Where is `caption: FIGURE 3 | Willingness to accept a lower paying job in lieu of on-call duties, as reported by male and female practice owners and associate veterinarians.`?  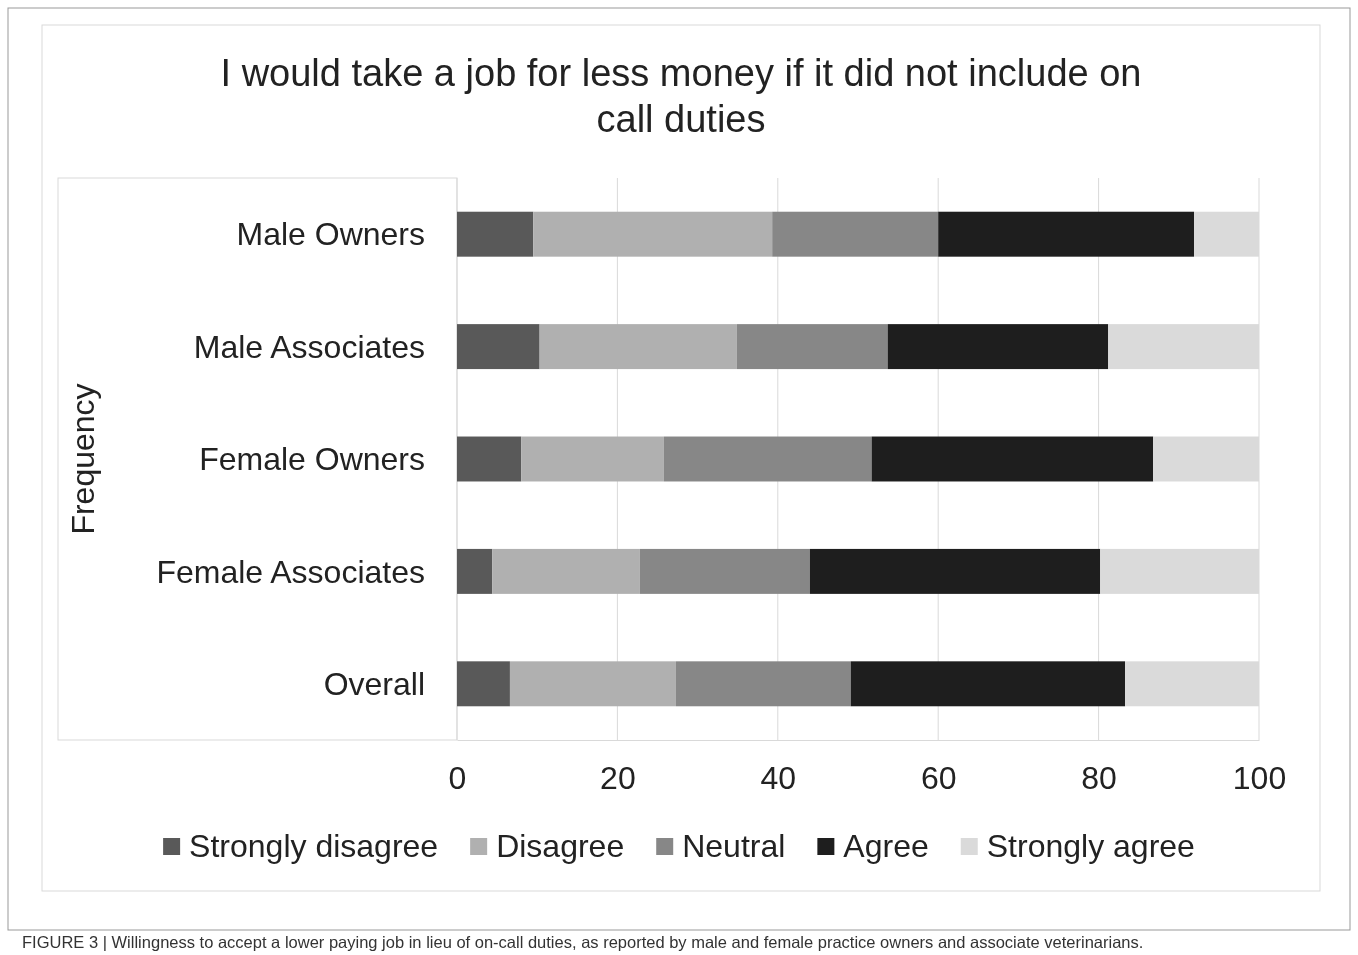 caption: FIGURE 3 | Willingness to accept a lower paying job in lieu of on-call duties, as reported by male and female practice owners and associate veterinarians. is located at coordinates (583, 942).